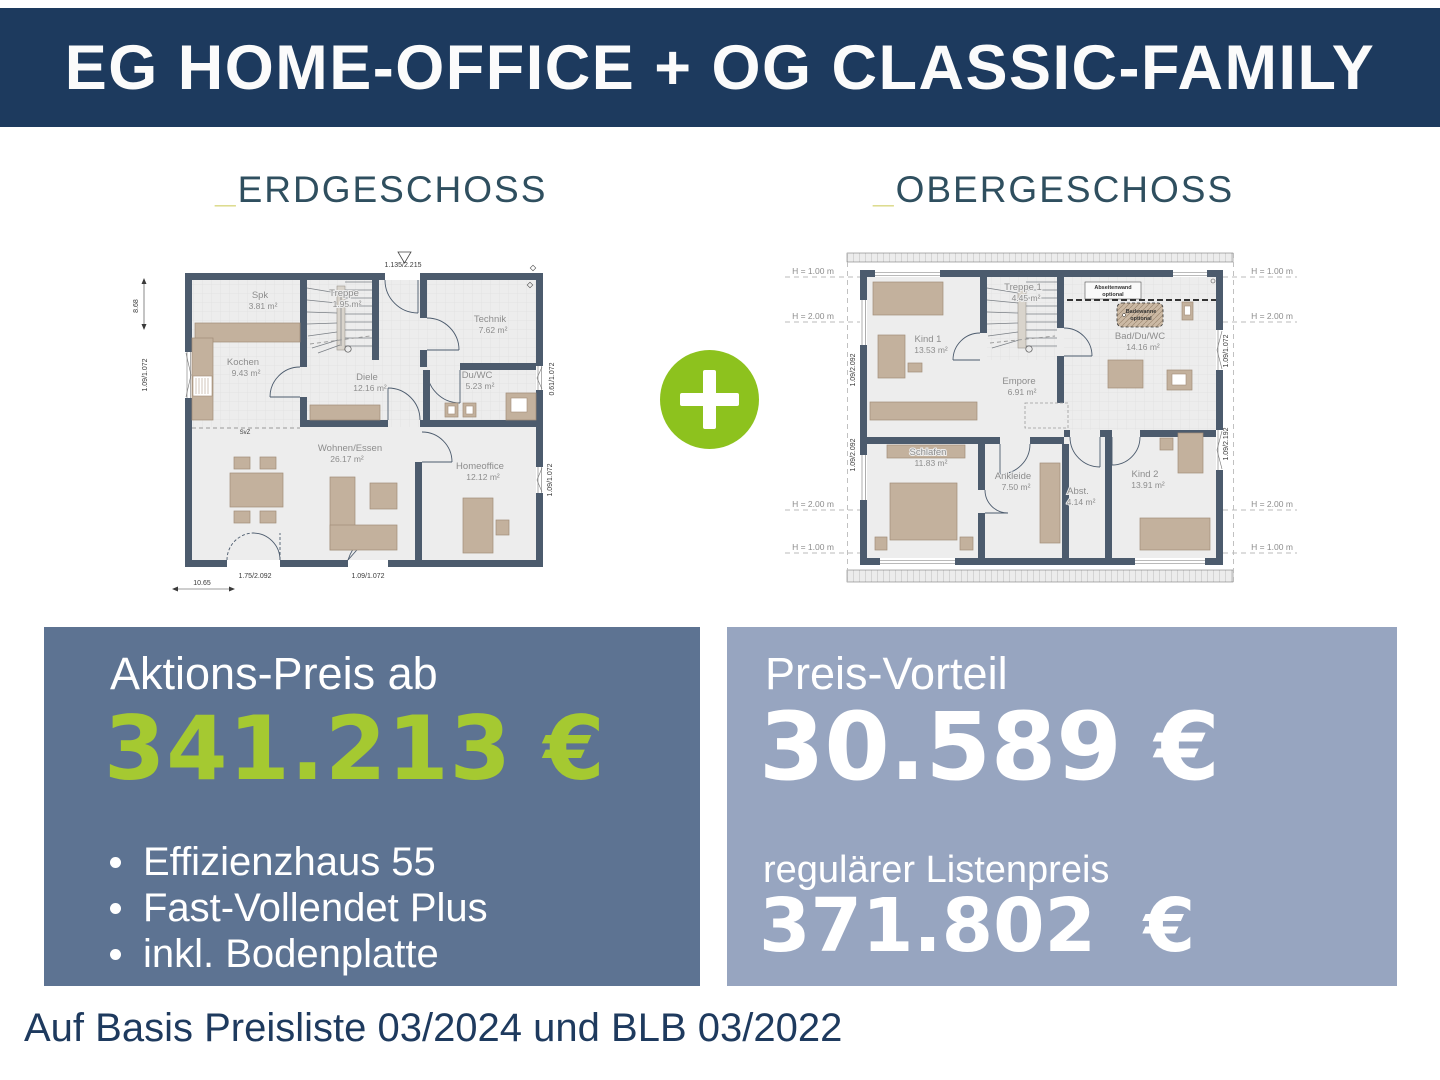 This screenshot has width=1440, height=1080. I want to click on eg-staircase, so click(339, 317).